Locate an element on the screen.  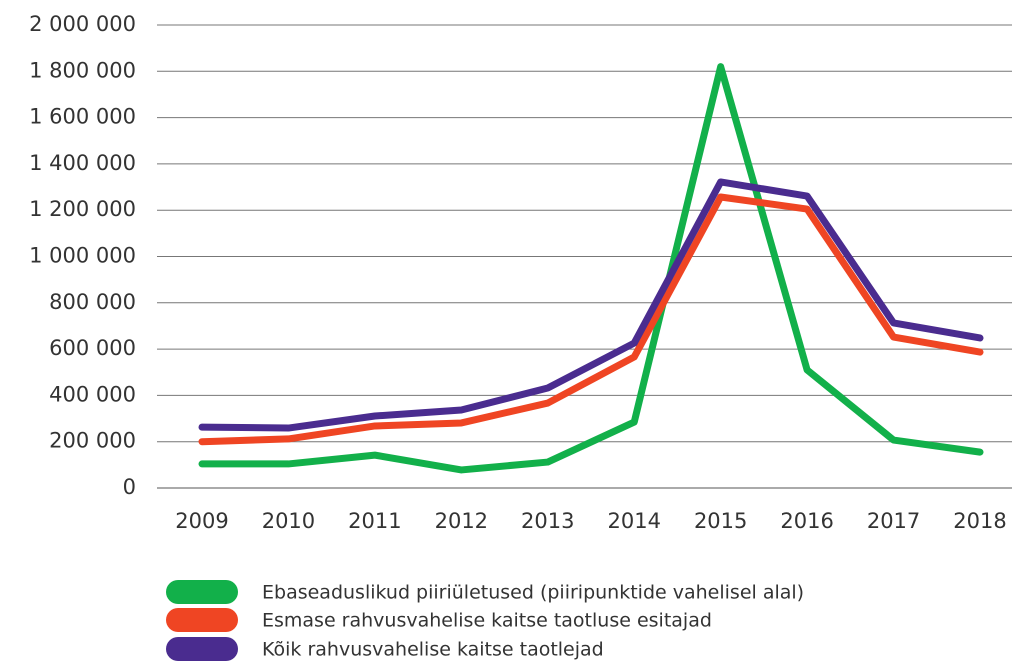
x-tick-label: 2013 is located at coordinates (547, 521).